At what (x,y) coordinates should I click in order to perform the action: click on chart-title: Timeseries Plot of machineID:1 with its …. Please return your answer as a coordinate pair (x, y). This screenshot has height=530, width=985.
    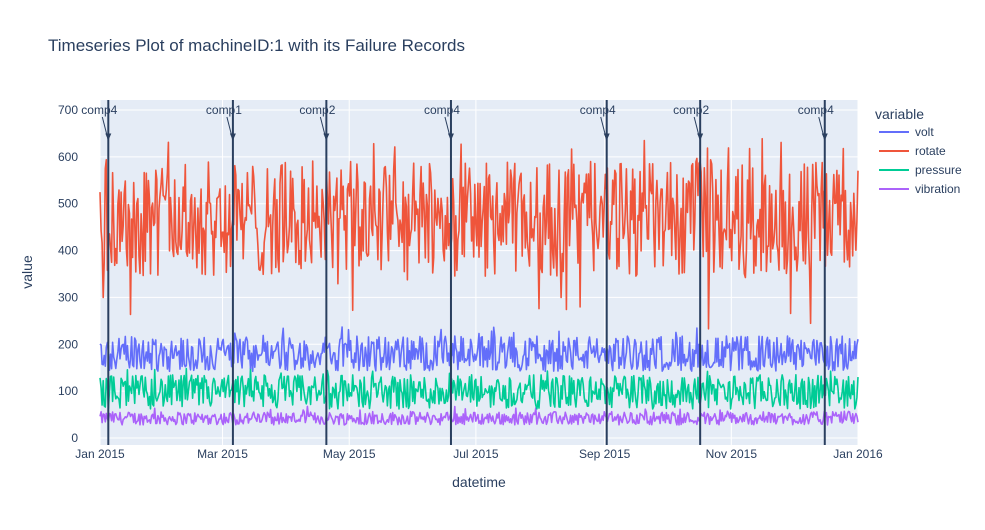
    Looking at the image, I should click on (256, 45).